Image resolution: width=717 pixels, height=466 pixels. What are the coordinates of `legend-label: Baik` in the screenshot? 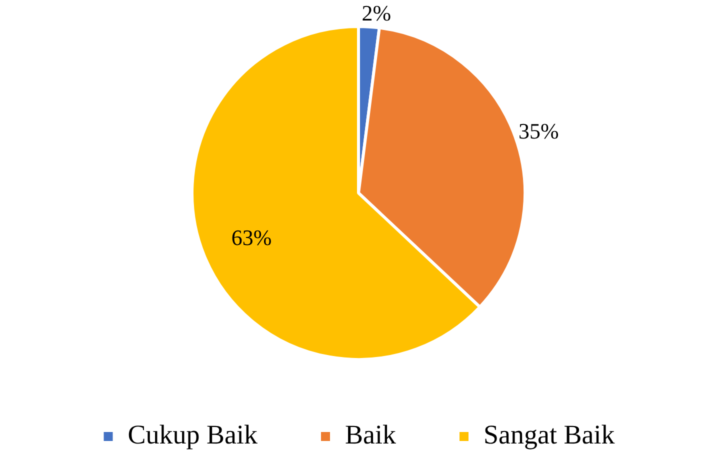 It's located at (371, 435).